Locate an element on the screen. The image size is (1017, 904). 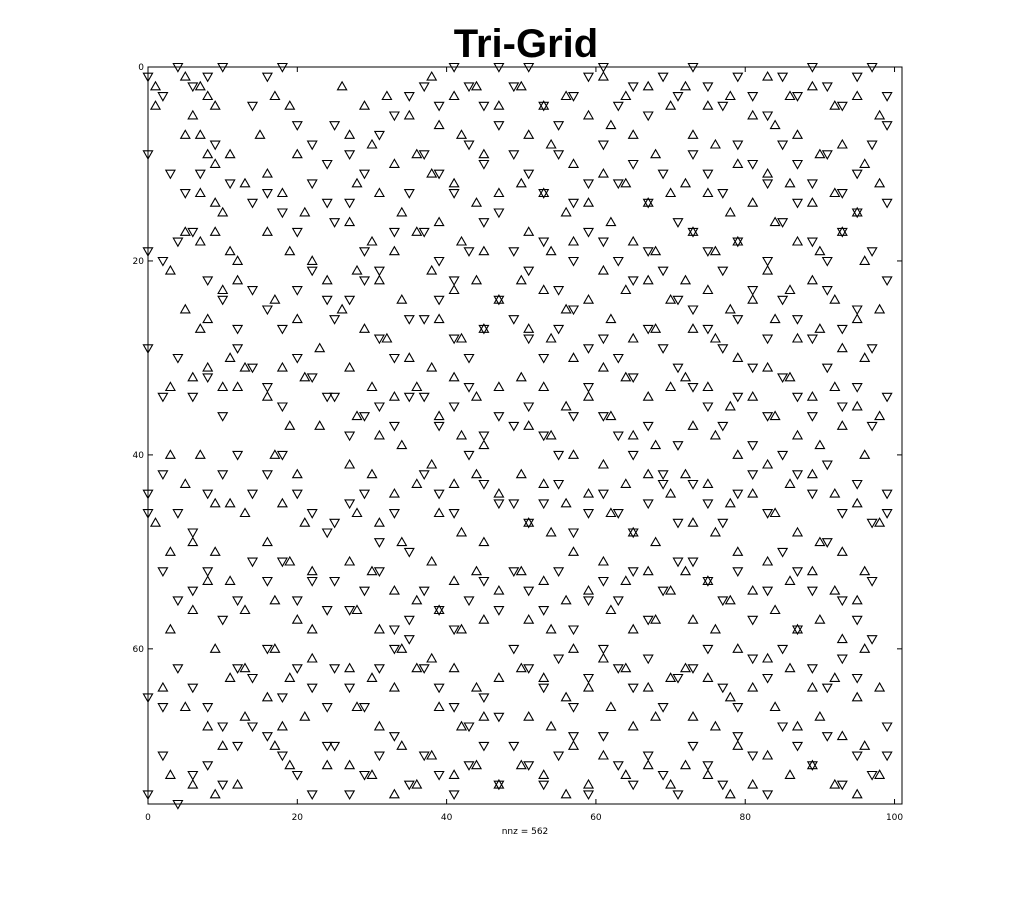
x-tick-label: 20 is located at coordinates (298, 818).